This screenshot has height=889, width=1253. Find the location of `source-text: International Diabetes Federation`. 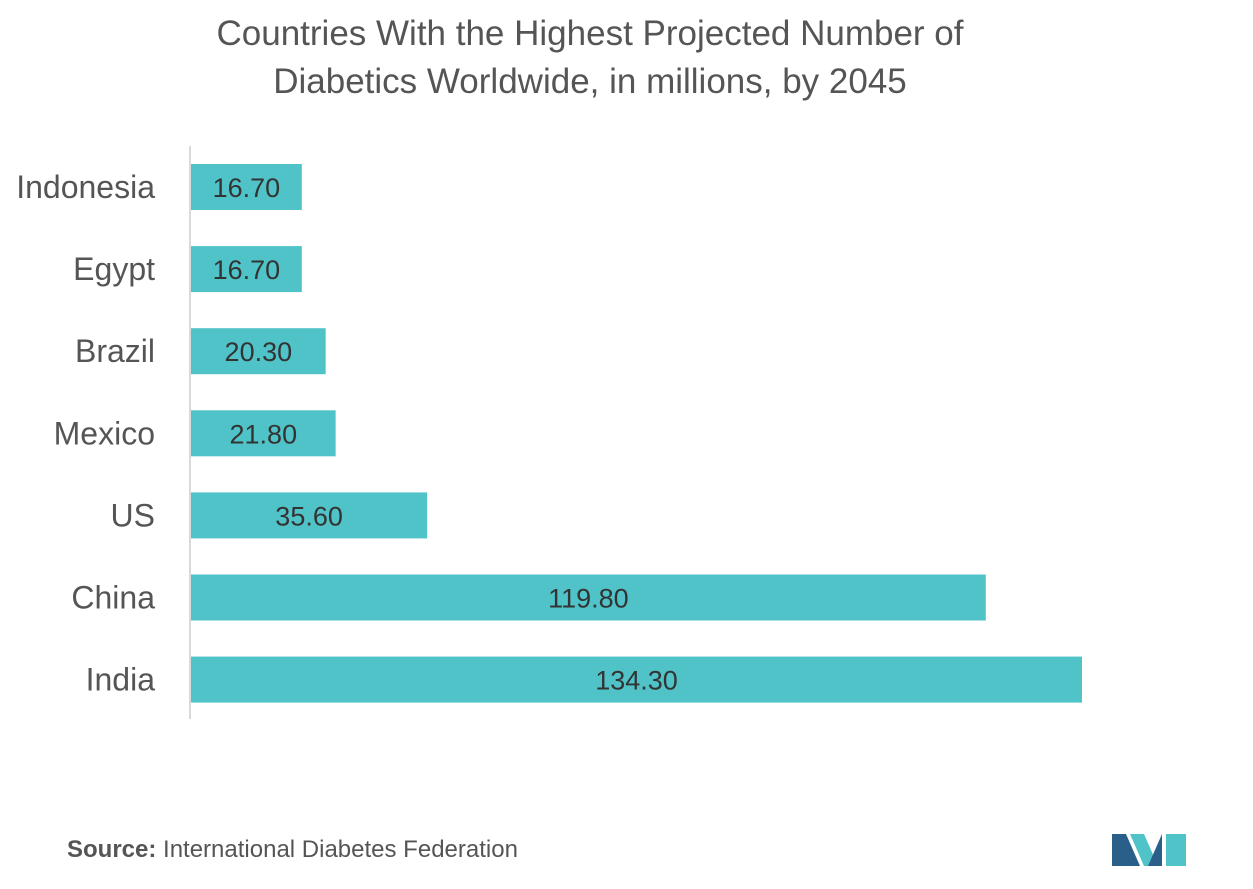

source-text: International Diabetes Federation is located at coordinates (337, 849).